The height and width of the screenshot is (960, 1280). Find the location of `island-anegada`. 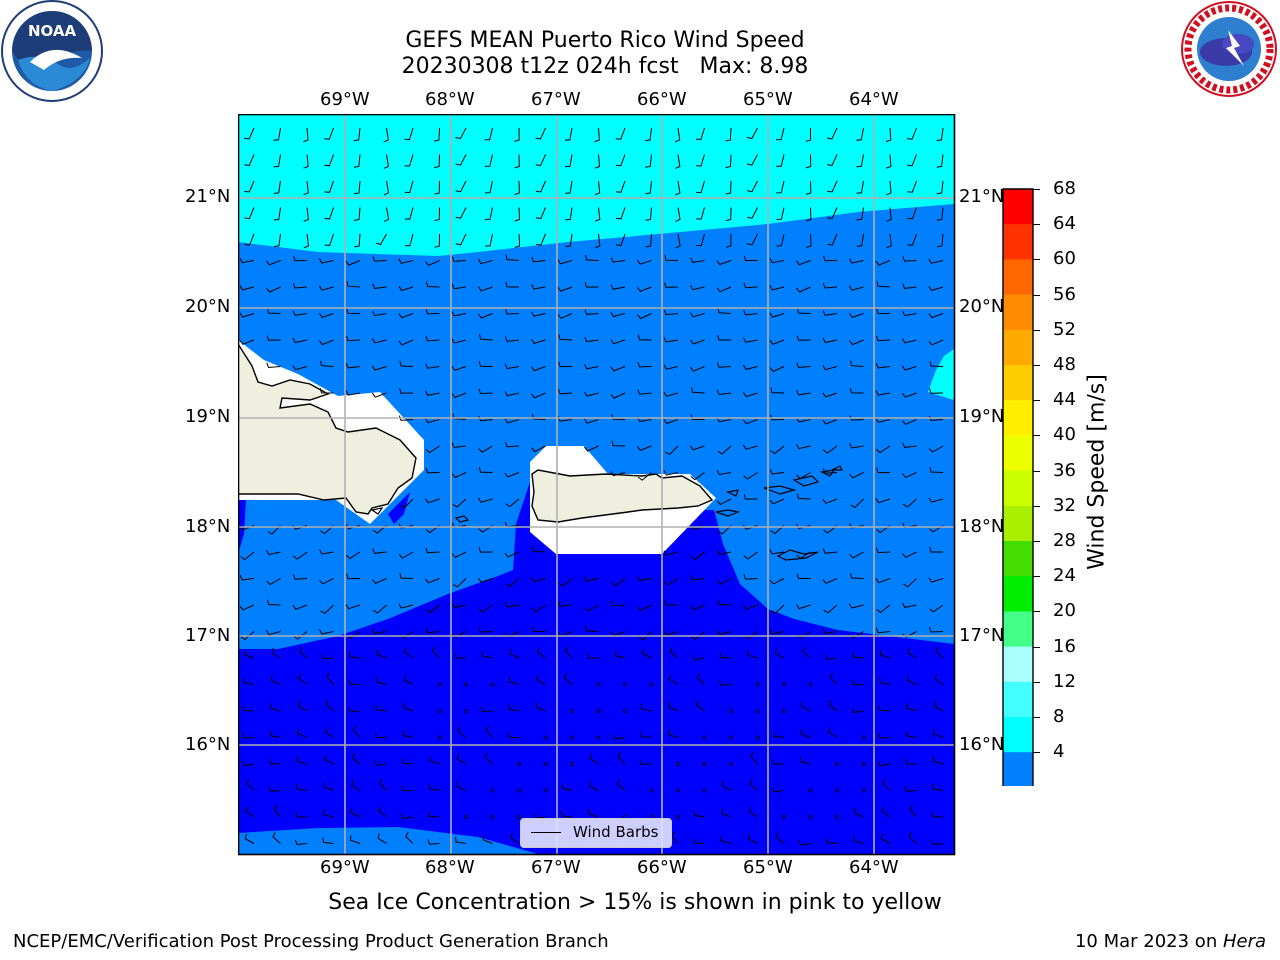

island-anegada is located at coordinates (837, 468).